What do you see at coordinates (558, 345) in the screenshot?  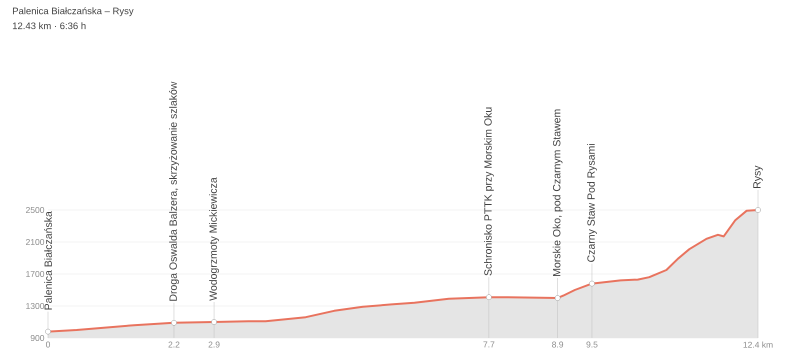 I see `x-tick-label: 8.9` at bounding box center [558, 345].